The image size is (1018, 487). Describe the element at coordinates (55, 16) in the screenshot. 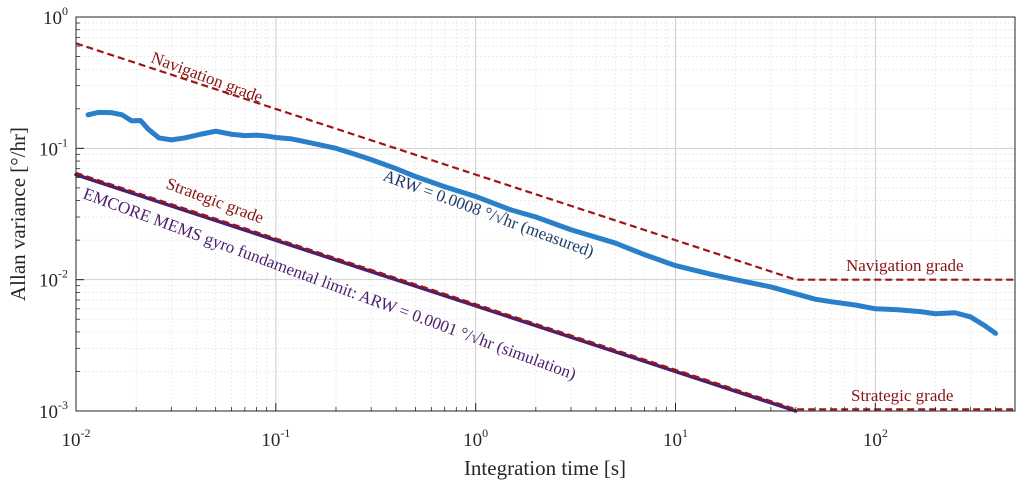

I see `y-tick-label: 10⁰` at that location.